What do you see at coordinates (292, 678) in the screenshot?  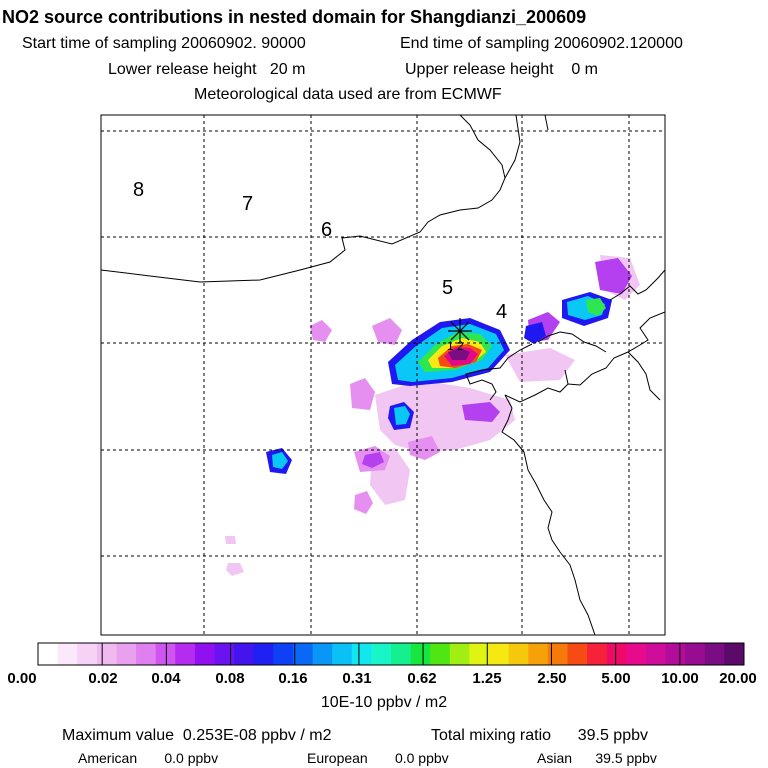 I see `colorbar-tick-label: 0.16` at bounding box center [292, 678].